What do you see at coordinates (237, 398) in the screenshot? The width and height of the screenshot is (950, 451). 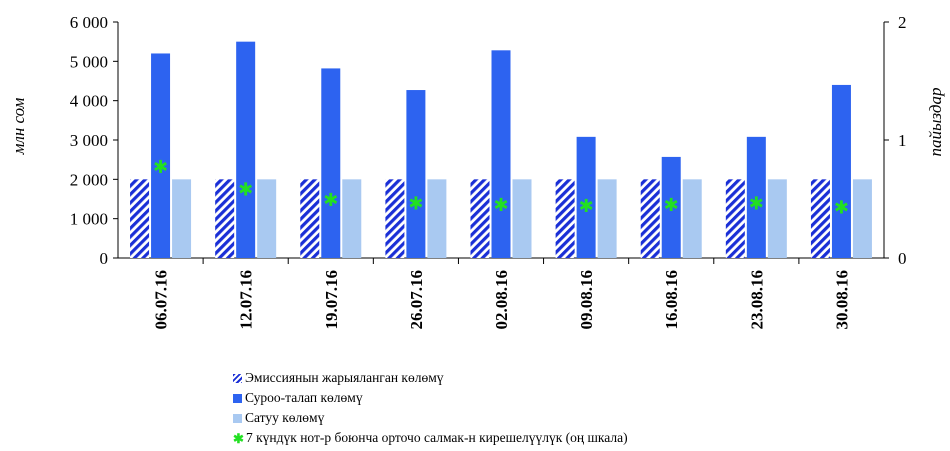 I see `legend-swatch-demand` at bounding box center [237, 398].